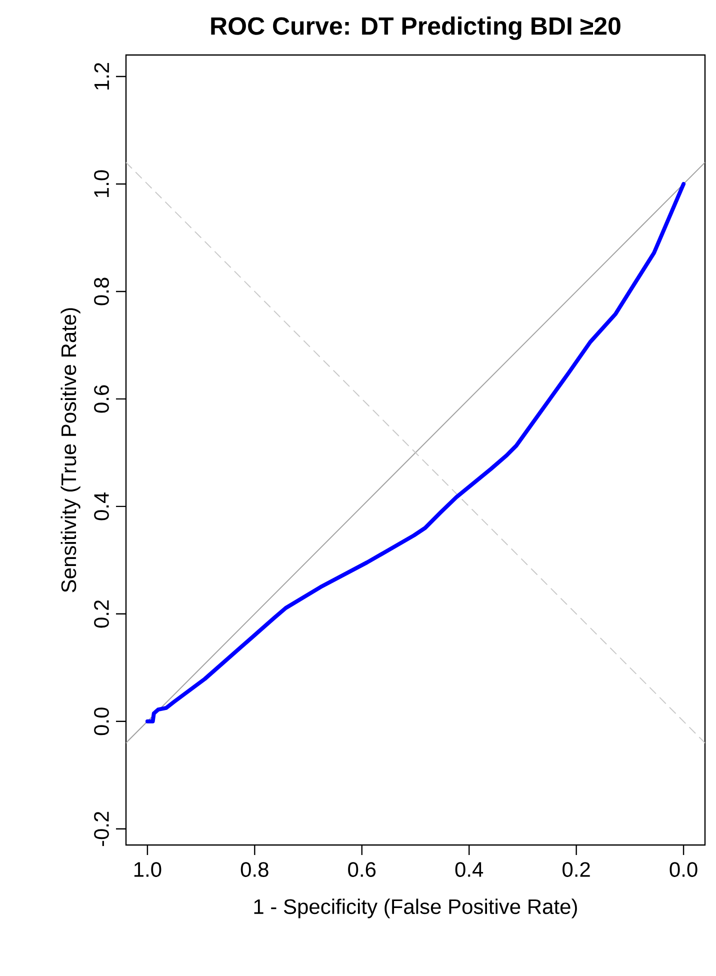 This screenshot has height=976, width=716. I want to click on y-axis-title: Sensitivity (True Positive Rate), so click(70, 450).